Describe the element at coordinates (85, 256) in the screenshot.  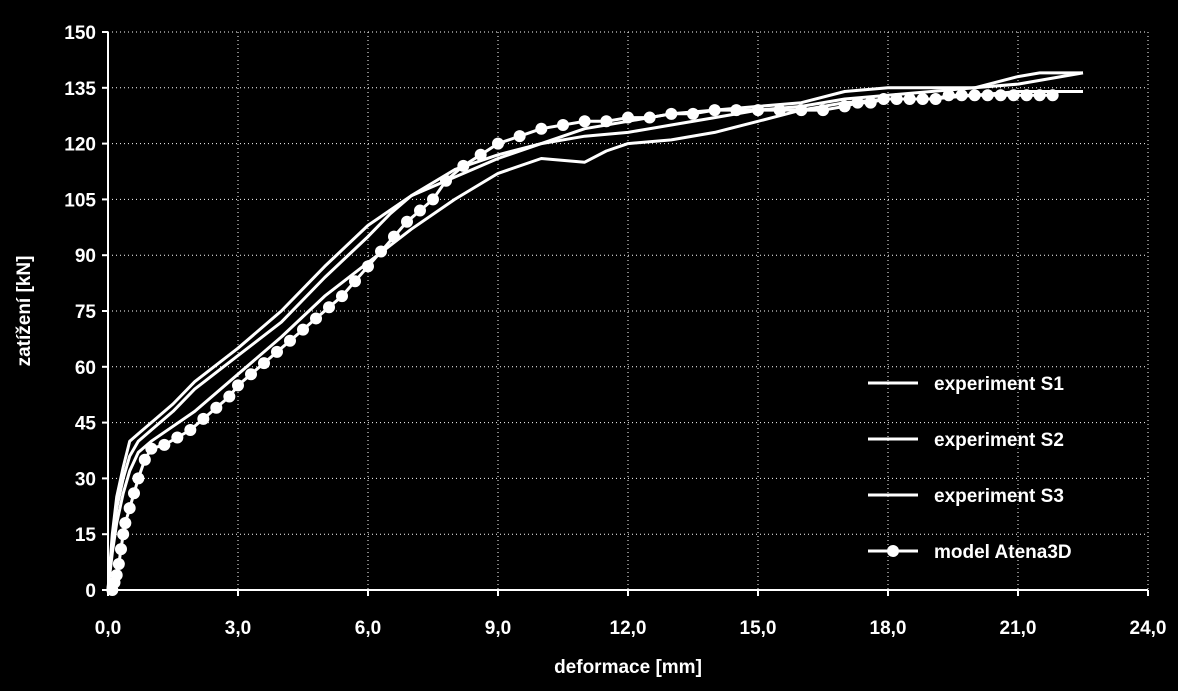
I see `y-tick-label: 90` at that location.